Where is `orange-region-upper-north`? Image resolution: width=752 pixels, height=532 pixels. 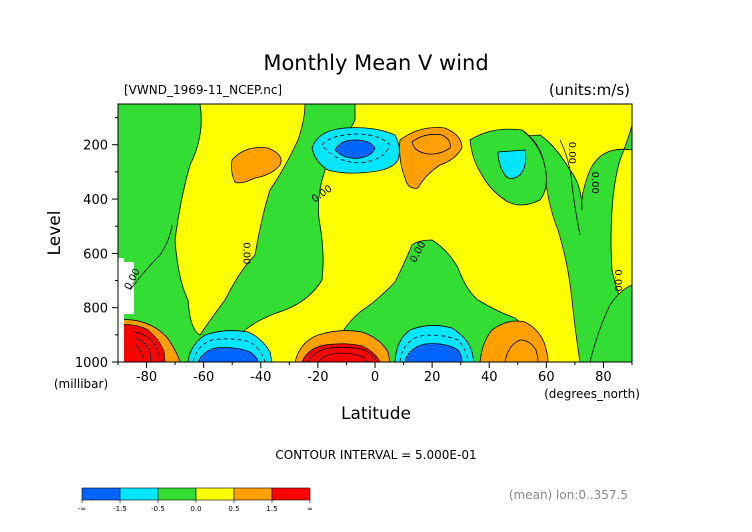
orange-region-upper-north is located at coordinates (431, 158).